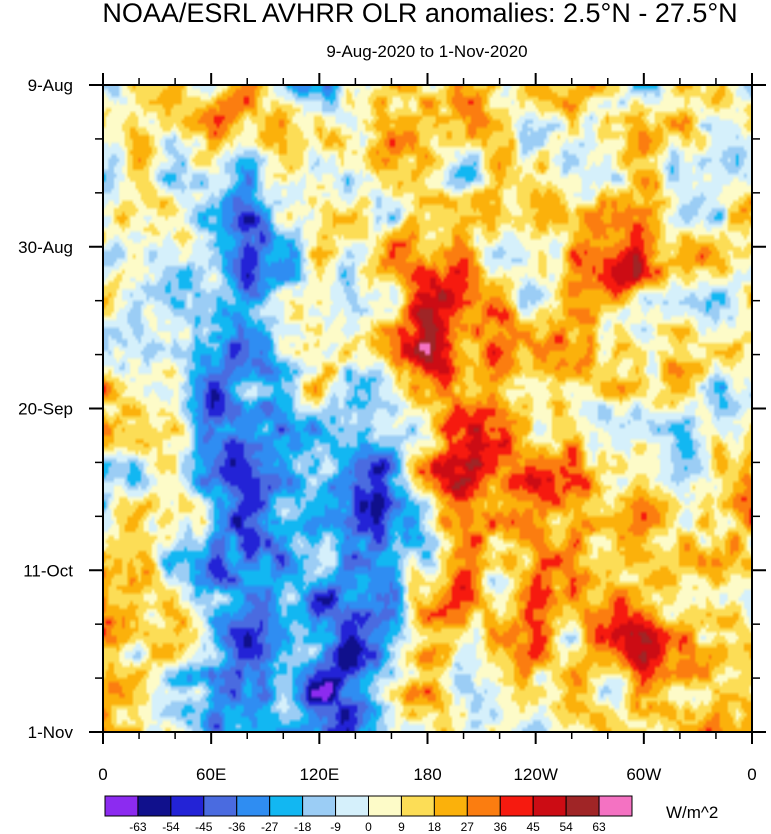 The image size is (771, 834). What do you see at coordinates (692, 812) in the screenshot?
I see `colorbar-units: W/m^2` at bounding box center [692, 812].